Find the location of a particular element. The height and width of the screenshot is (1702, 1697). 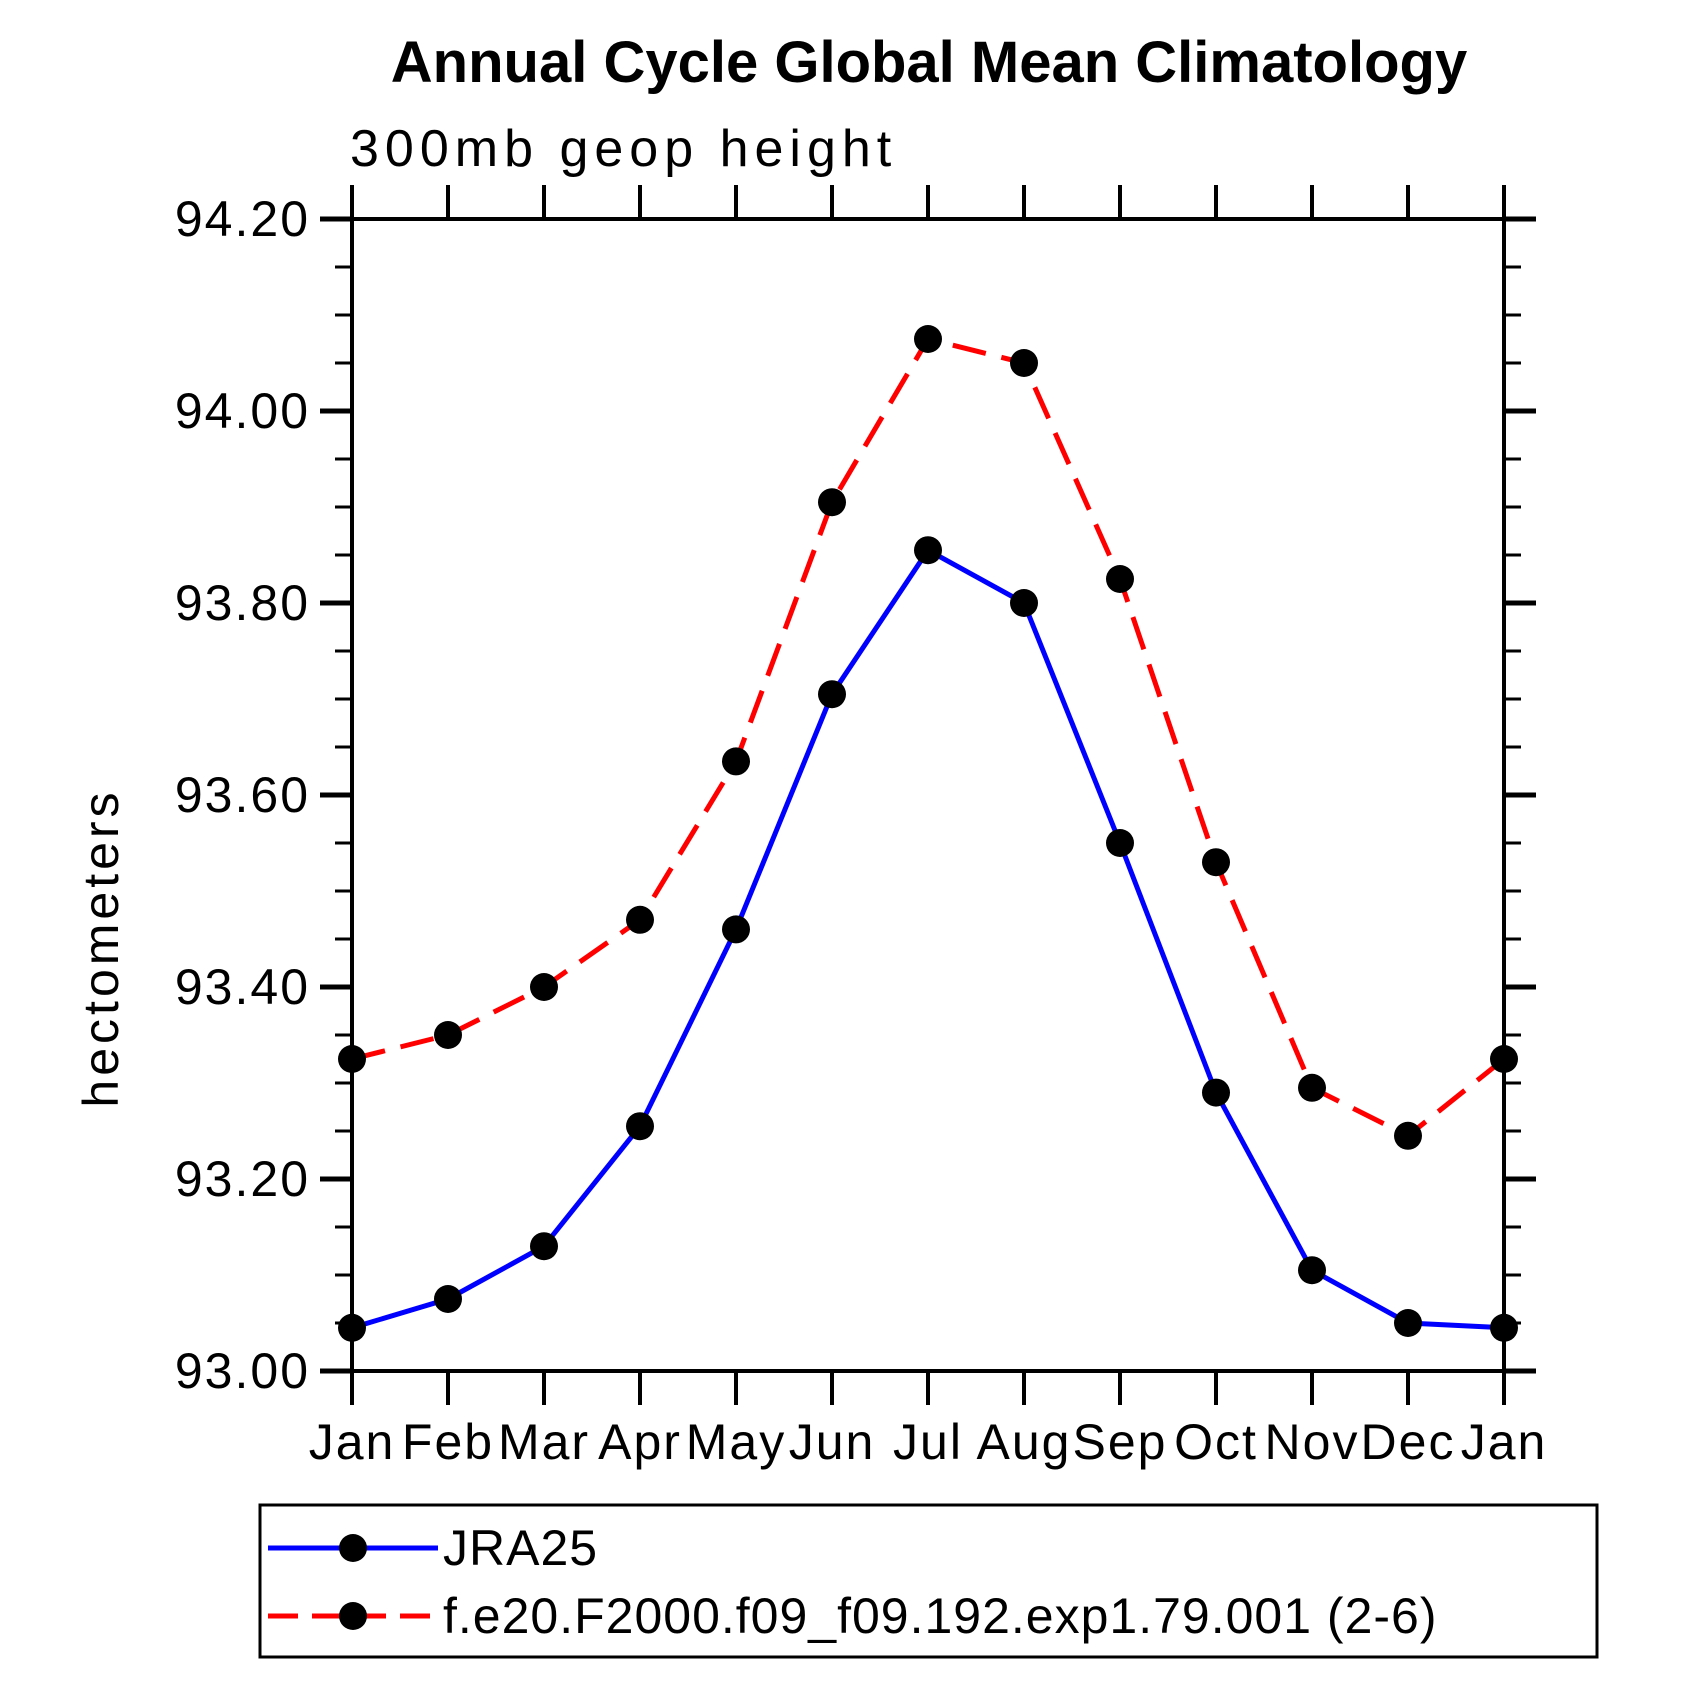

legend-label: JRA25 is located at coordinates (520, 1548).